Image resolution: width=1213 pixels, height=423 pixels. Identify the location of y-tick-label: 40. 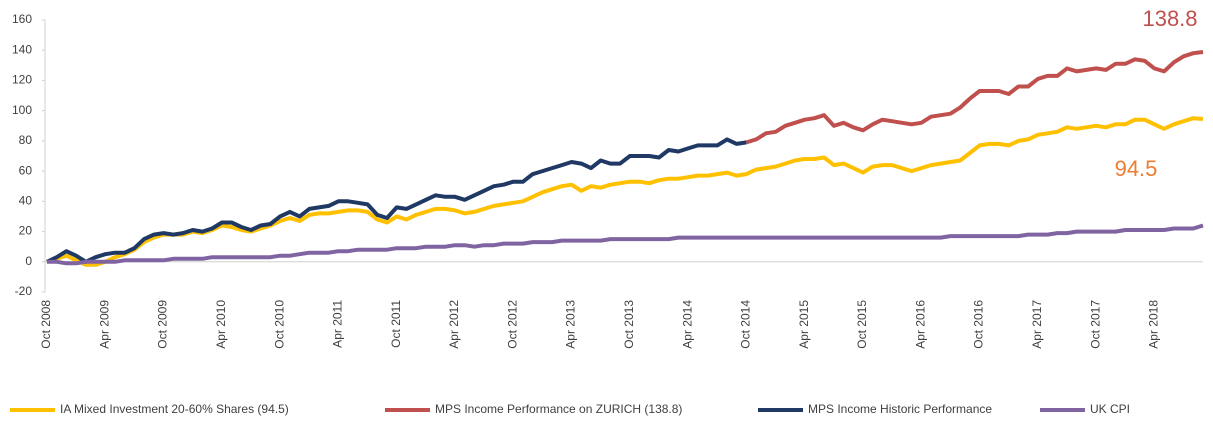
(26, 201).